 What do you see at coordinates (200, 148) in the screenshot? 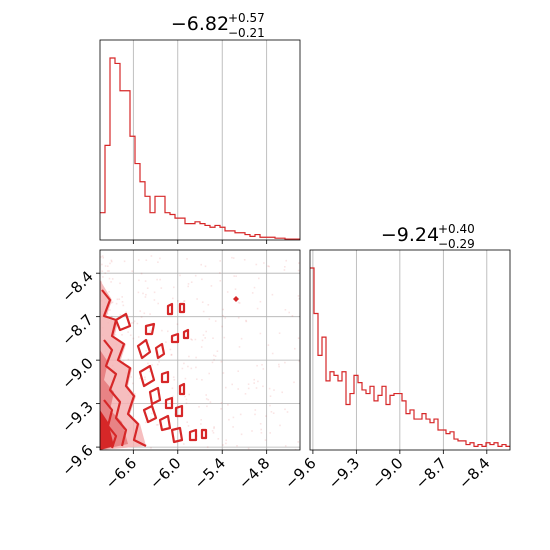
I see `hist-x-series` at bounding box center [200, 148].